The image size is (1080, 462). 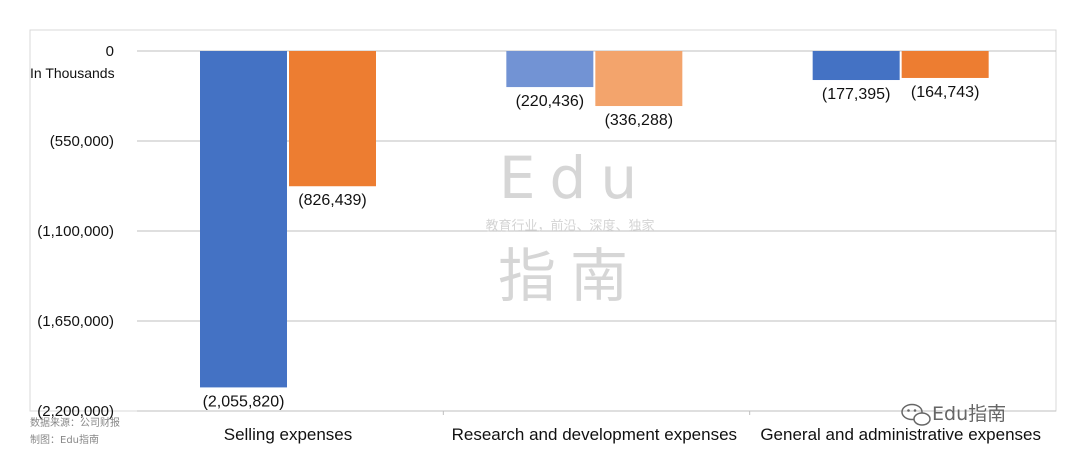 I want to click on watermark-tagline: 教育行业，前沿、深度、独家, so click(x=569, y=226).